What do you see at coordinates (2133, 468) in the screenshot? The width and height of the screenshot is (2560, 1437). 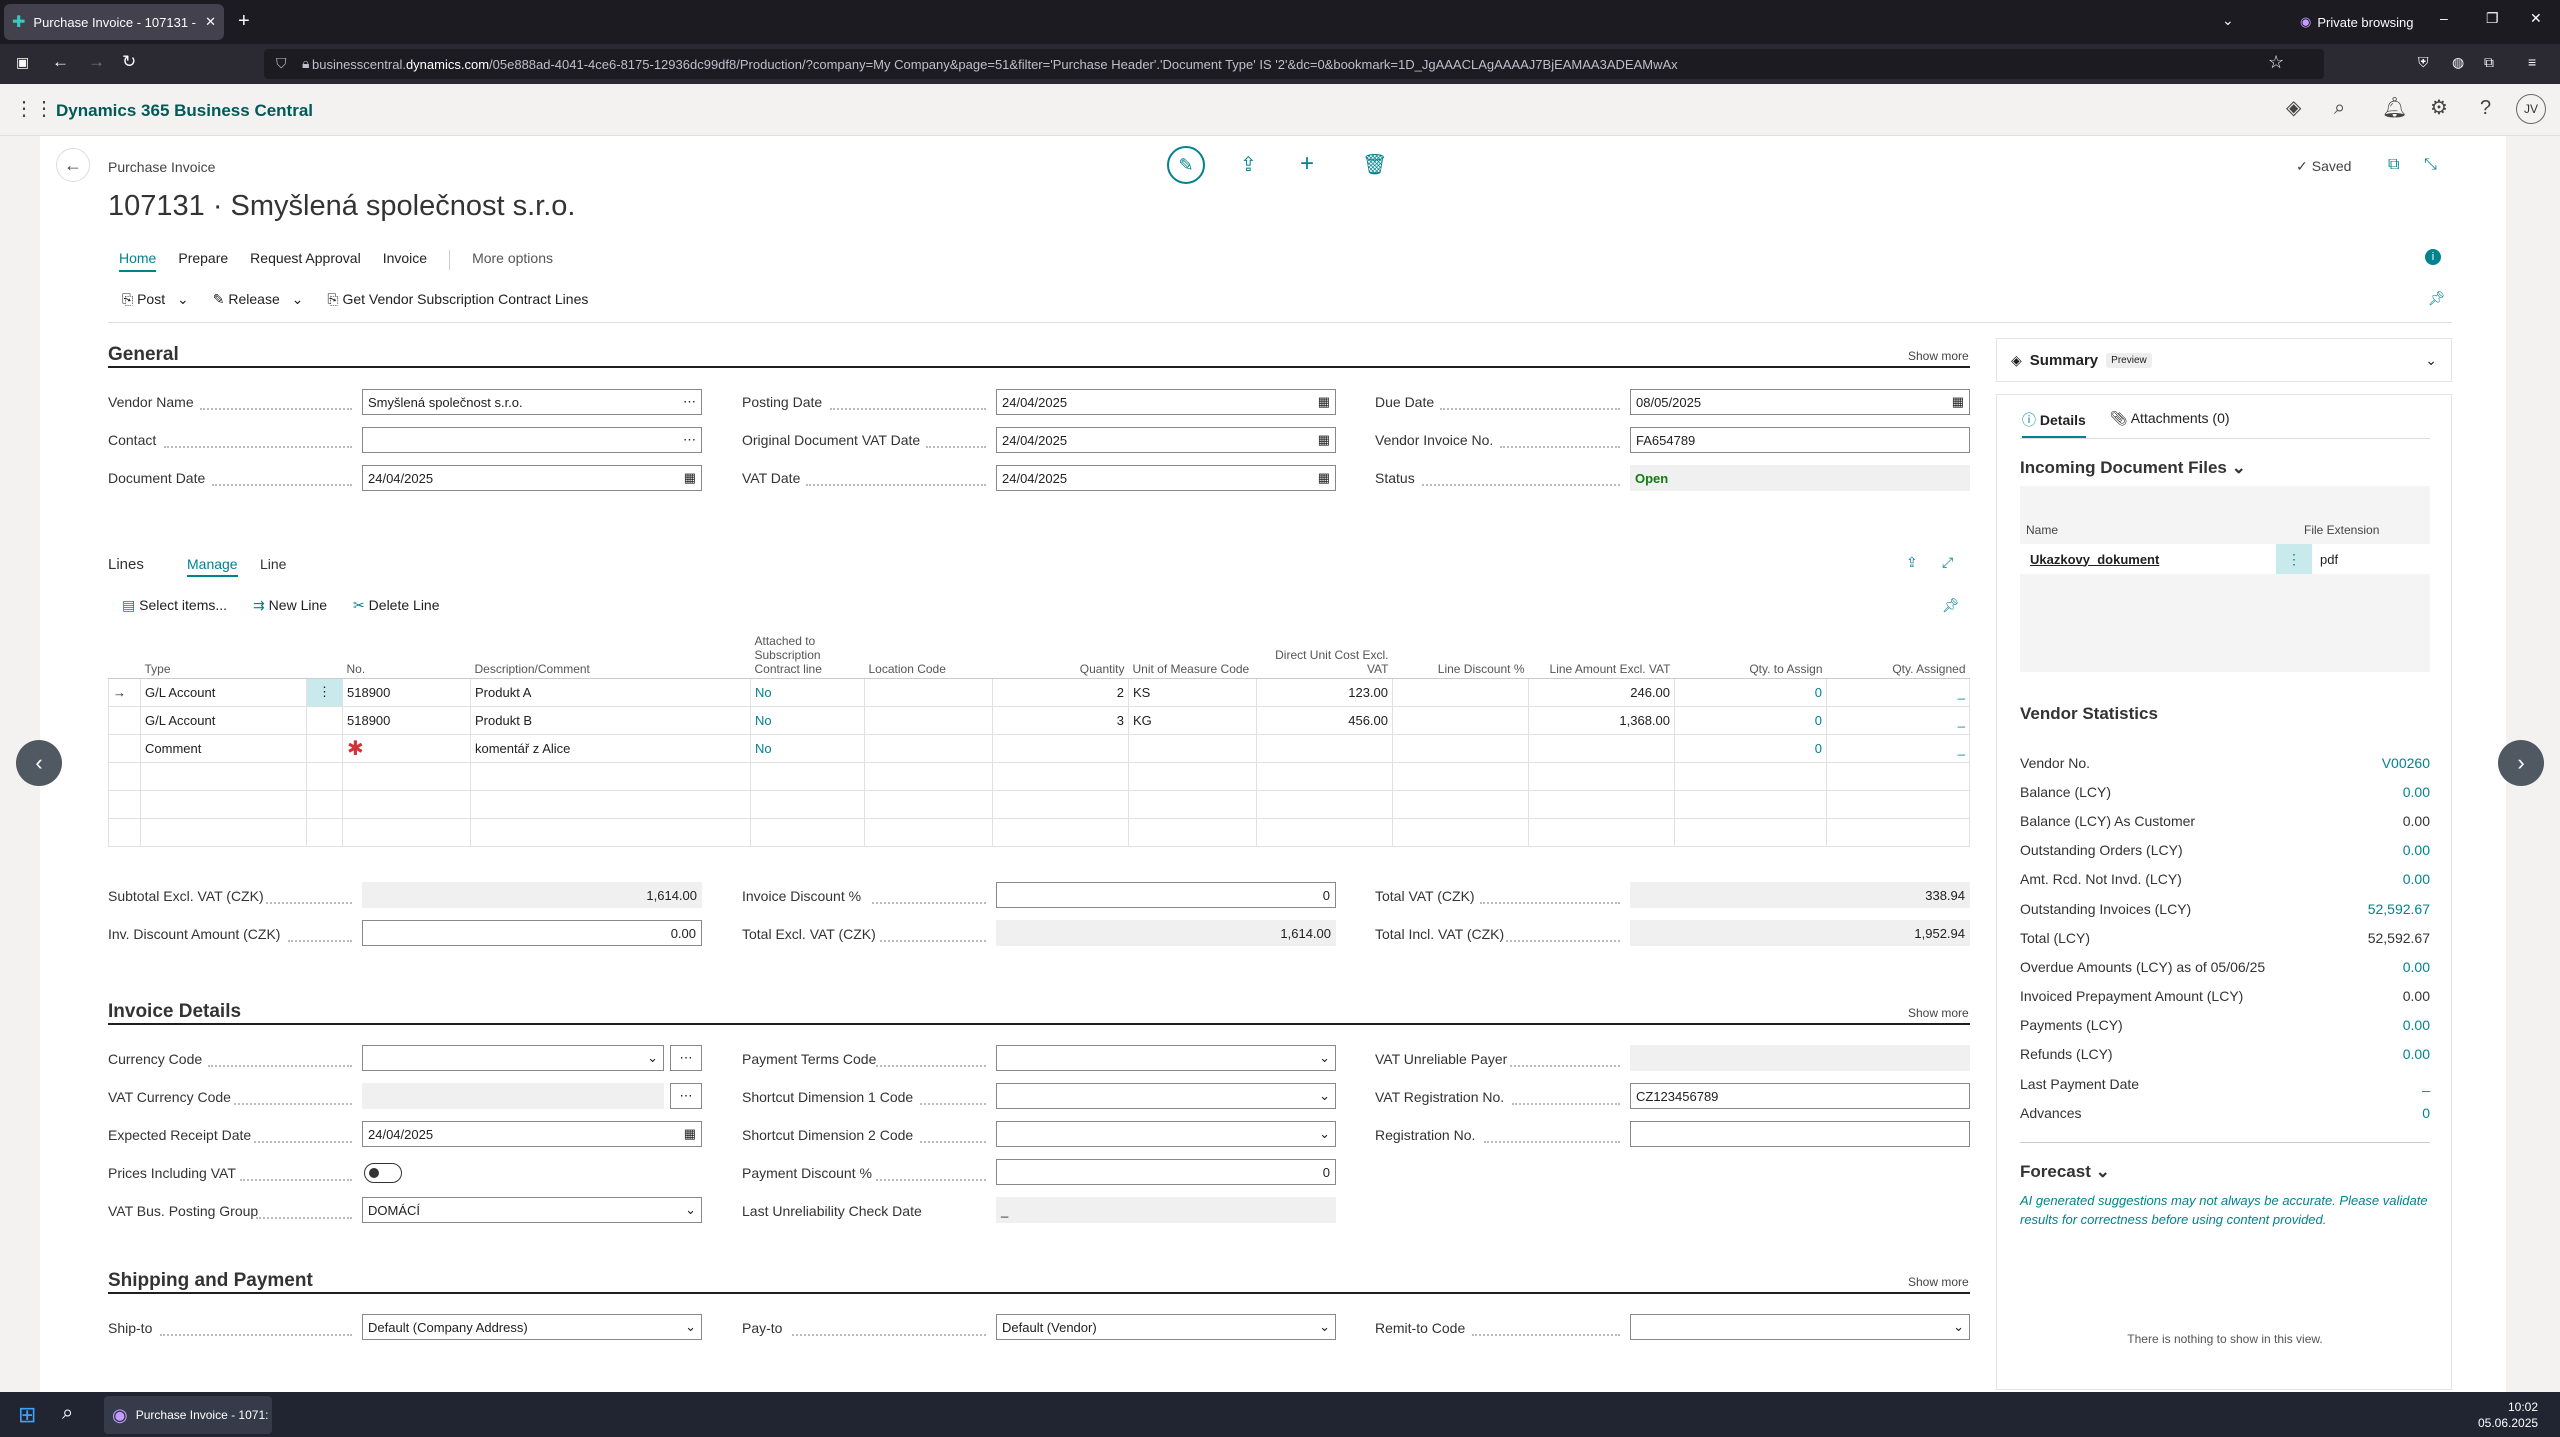 I see `incoming-docs-title: Incoming Document Files ⌄` at bounding box center [2133, 468].